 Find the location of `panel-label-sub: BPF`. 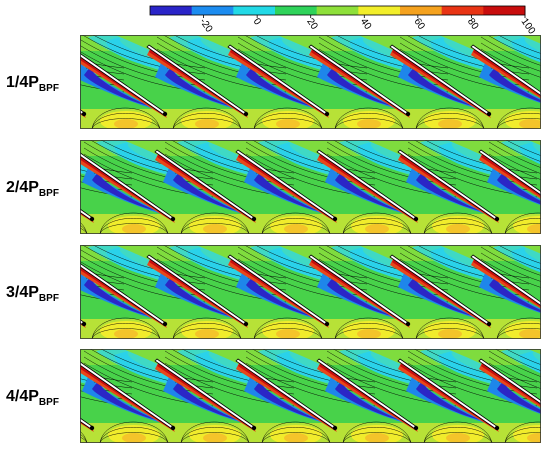

panel-label-sub: BPF is located at coordinates (48, 193).